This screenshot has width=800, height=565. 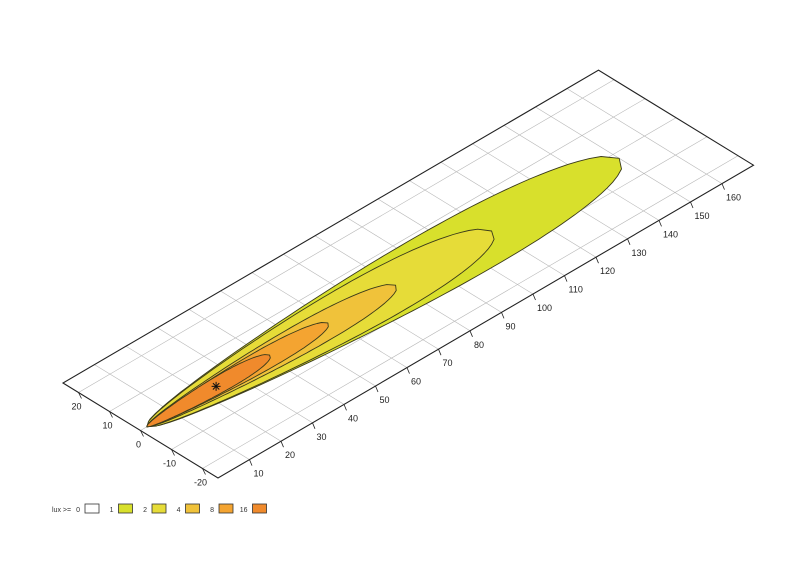 I want to click on legend-label: 0, so click(x=78, y=510).